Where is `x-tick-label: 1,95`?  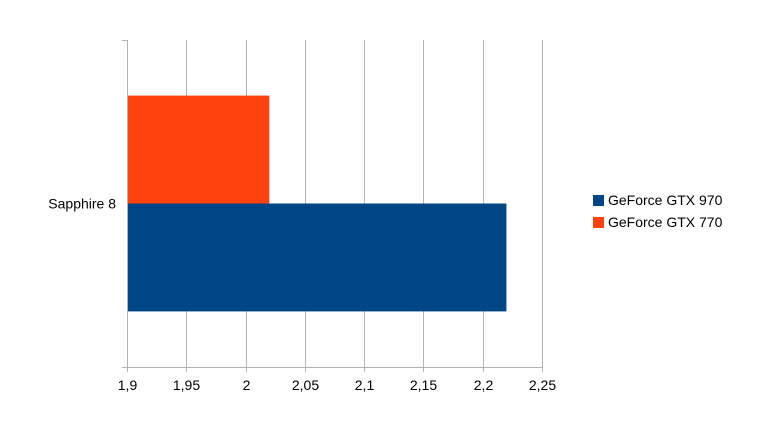 x-tick-label: 1,95 is located at coordinates (186, 385).